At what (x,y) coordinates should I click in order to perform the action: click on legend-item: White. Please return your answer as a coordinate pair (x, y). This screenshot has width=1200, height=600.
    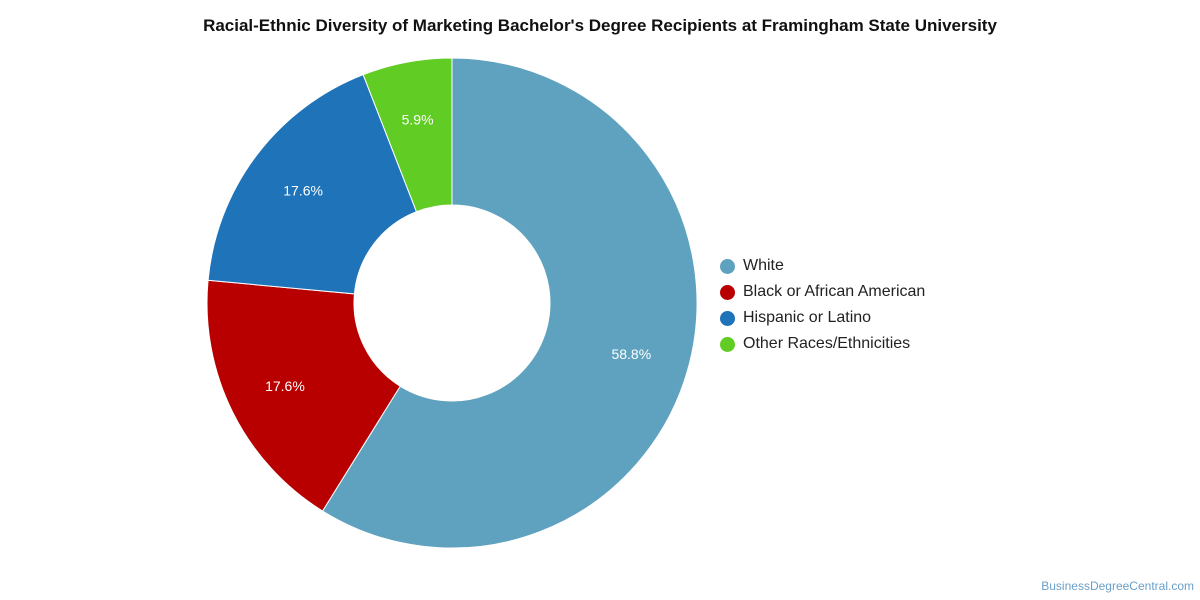
    Looking at the image, I should click on (822, 266).